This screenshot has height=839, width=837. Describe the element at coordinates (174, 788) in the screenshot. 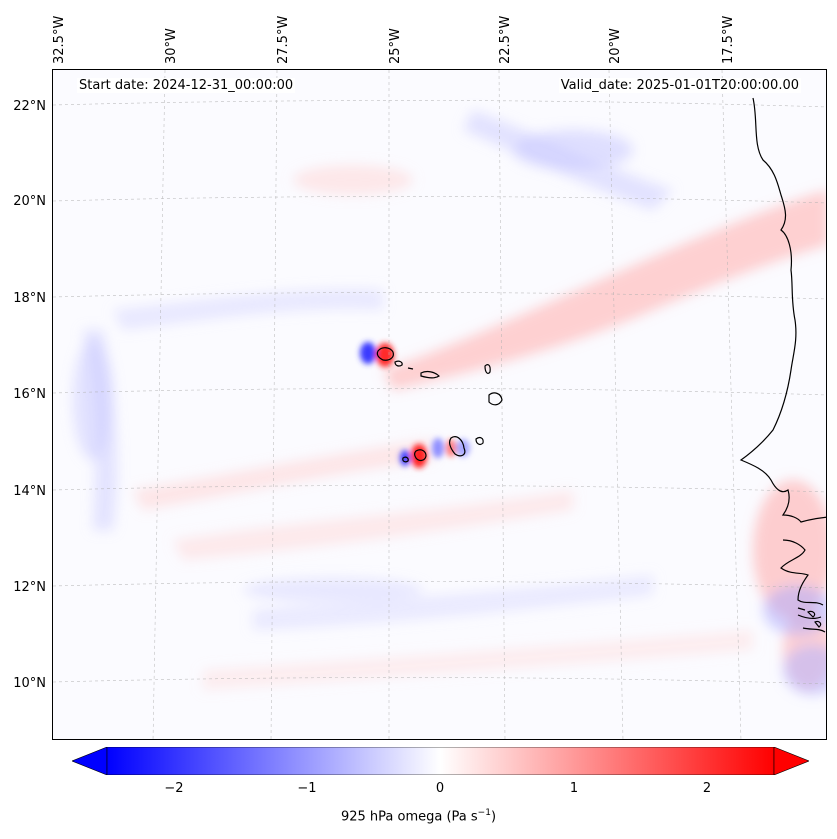

I see `cb-tick-label-m2: −2` at that location.